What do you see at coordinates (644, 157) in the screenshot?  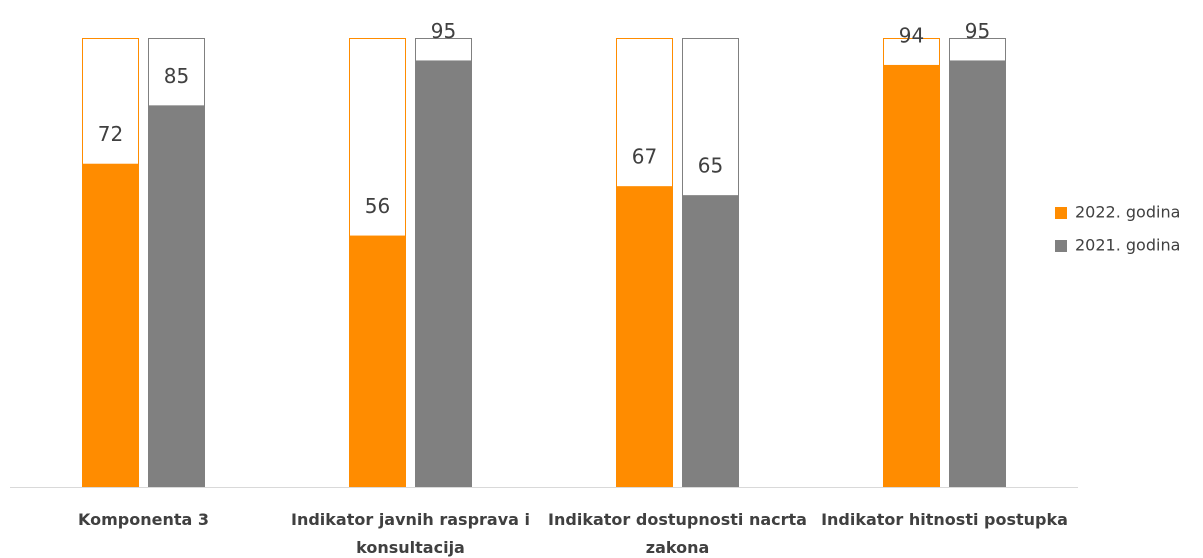 I see `data-label: 67` at bounding box center [644, 157].